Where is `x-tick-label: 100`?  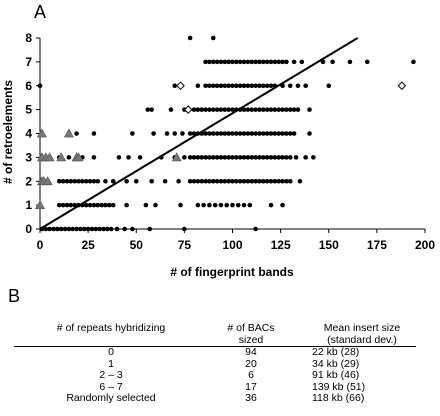 x-tick-label: 100 is located at coordinates (232, 245).